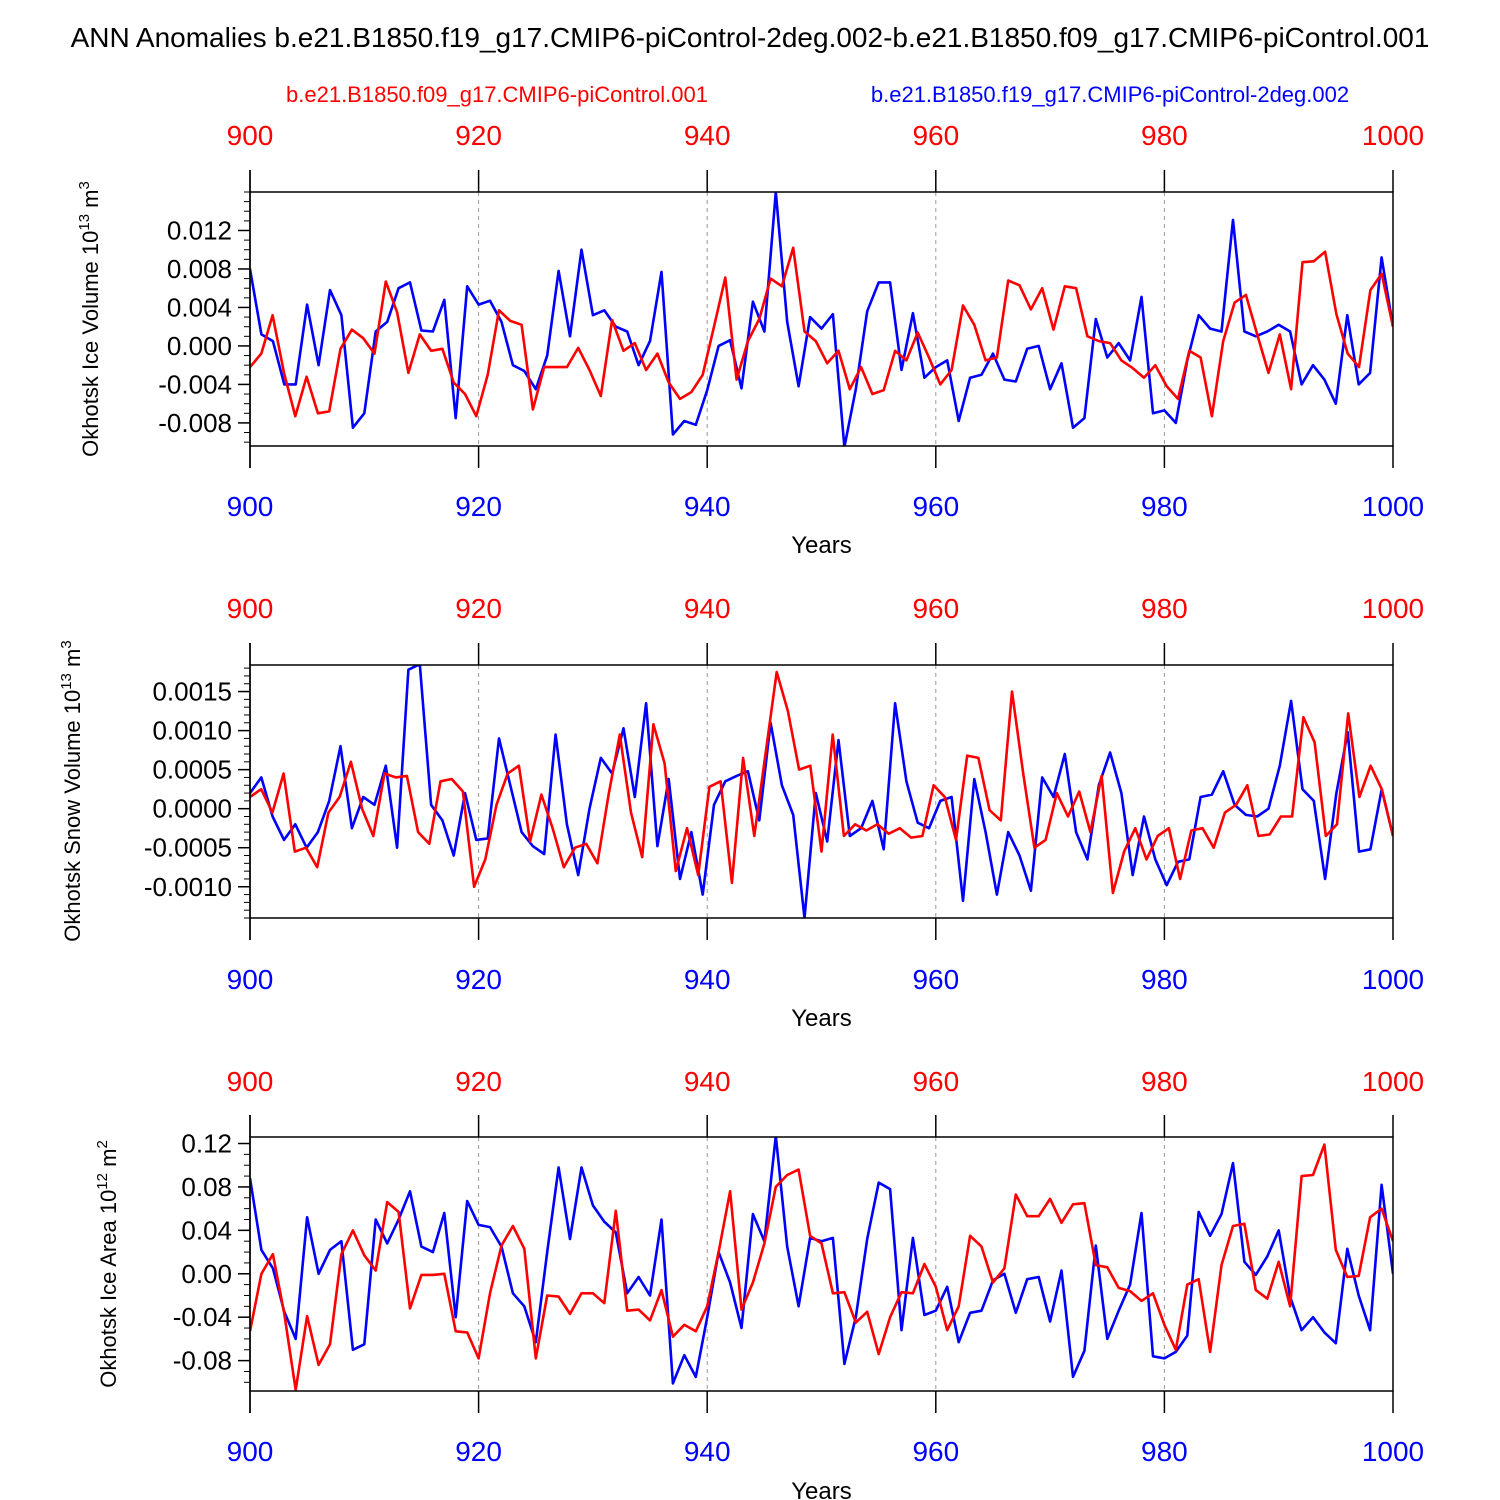 This screenshot has height=1500, width=1500. Describe the element at coordinates (102, 1144) in the screenshot. I see `y-axis-label-unit-exponent: 2` at that location.